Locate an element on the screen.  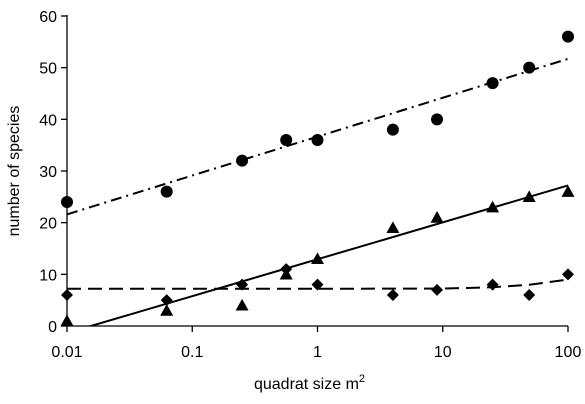
x-axis-title-text: quadrat size m is located at coordinates (306, 384).